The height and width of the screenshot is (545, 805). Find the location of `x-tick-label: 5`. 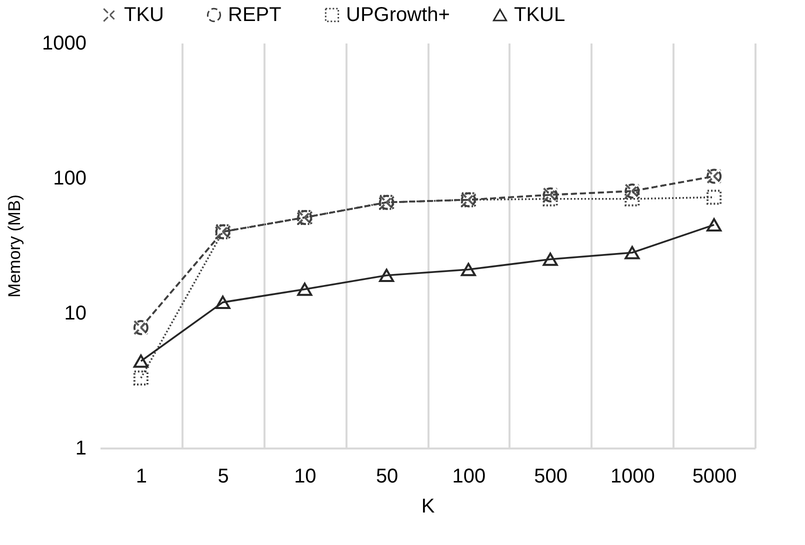

x-tick-label: 5 is located at coordinates (223, 477).